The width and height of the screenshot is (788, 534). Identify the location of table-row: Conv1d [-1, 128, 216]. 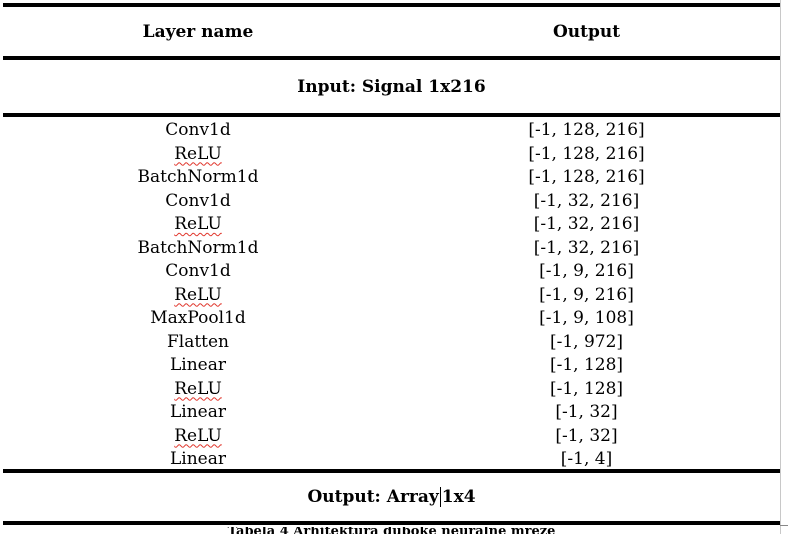
(391, 131).